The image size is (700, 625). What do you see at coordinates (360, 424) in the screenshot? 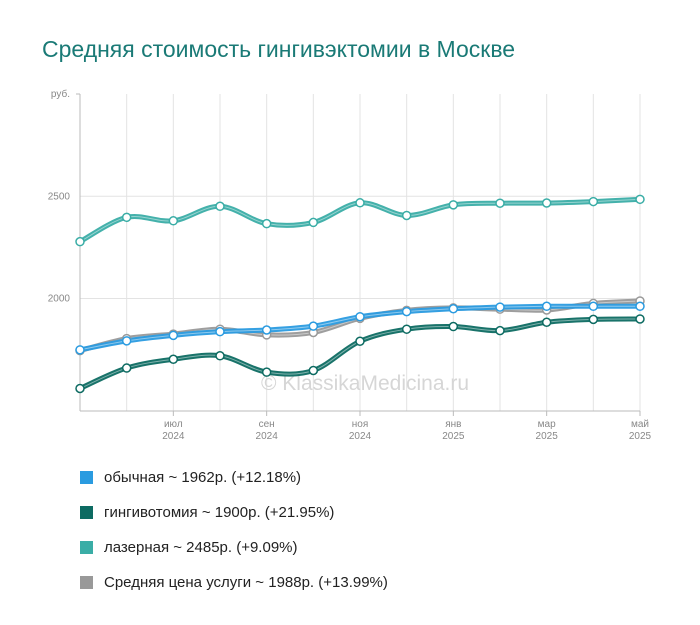
I see `x-tick-label-month: ноя` at bounding box center [360, 424].